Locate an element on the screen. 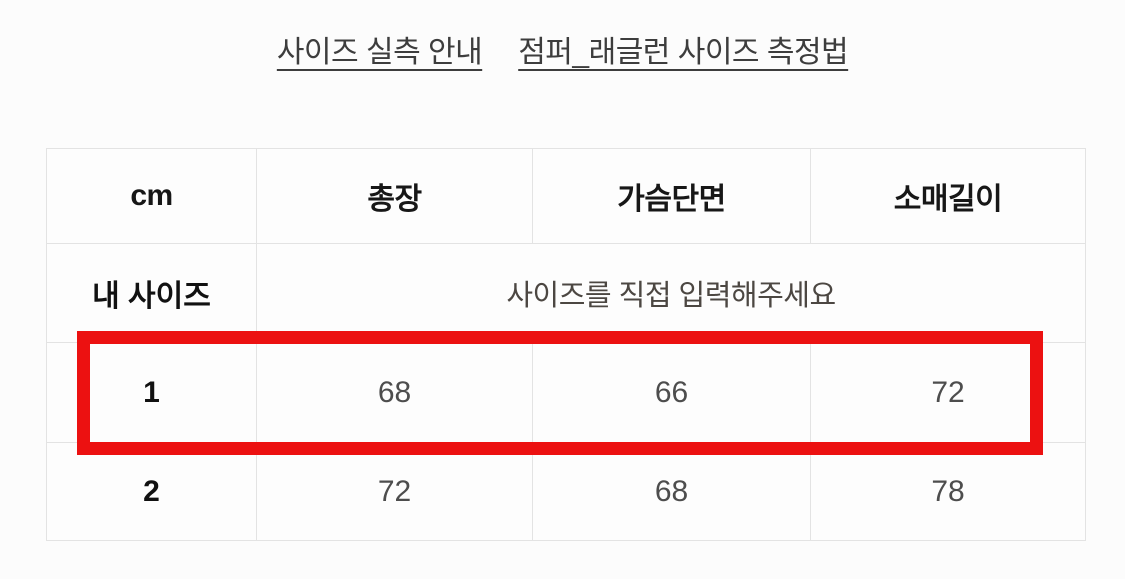 Image resolution: width=1125 pixels, height=579 pixels. size-2-chest-width: 68 is located at coordinates (671, 491).